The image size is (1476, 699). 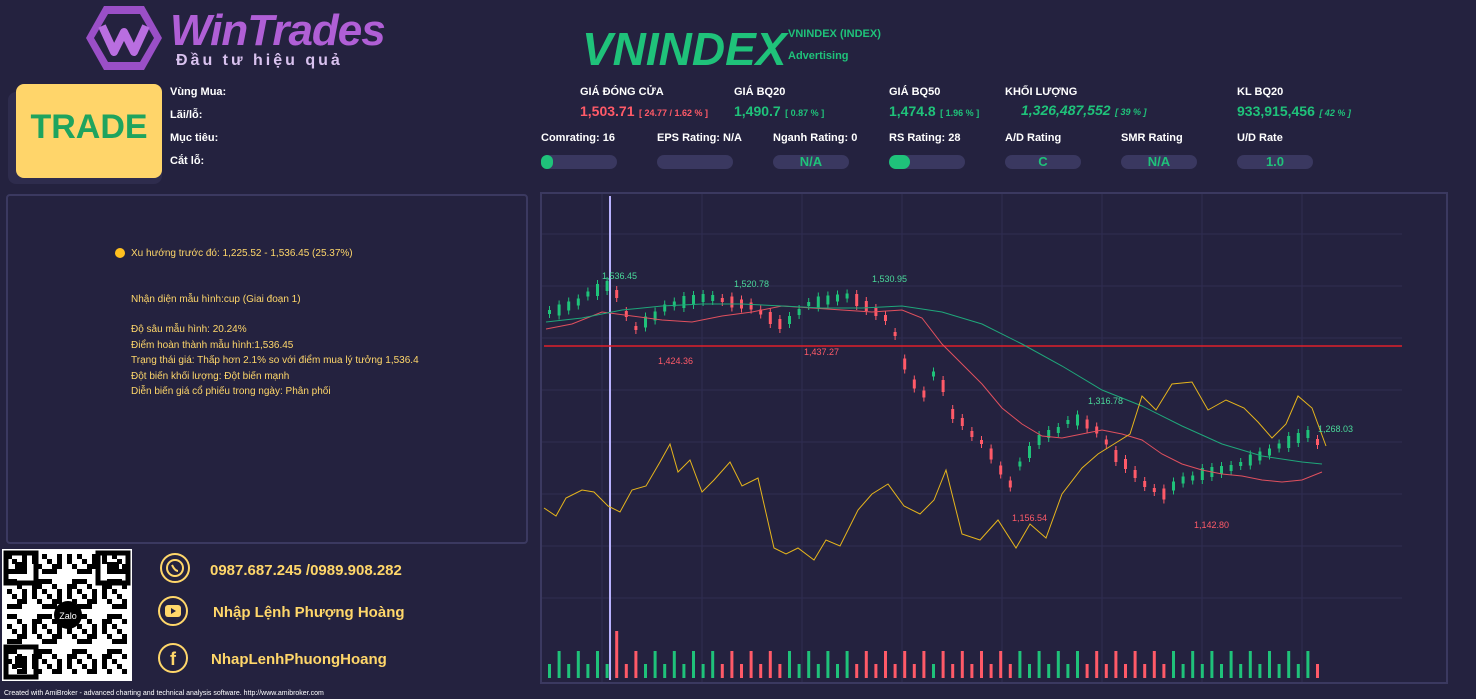 I want to click on facebook-page-link: NhapLenhPhuongHoang, so click(x=299, y=659).